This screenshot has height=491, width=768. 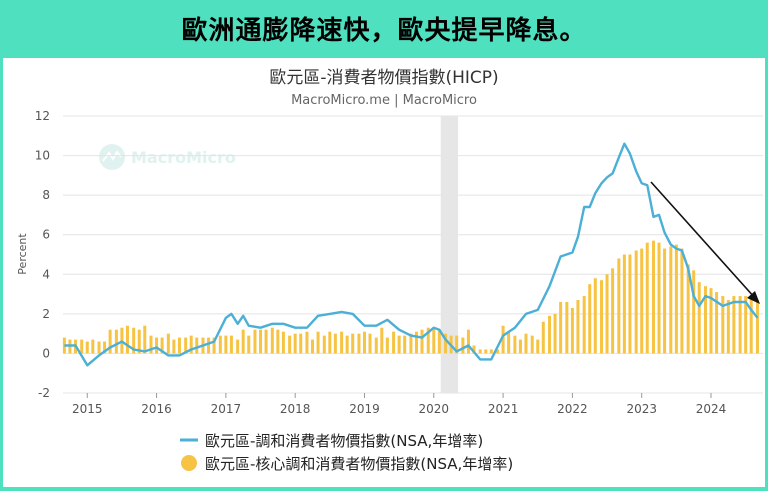 What do you see at coordinates (399, 404) in the screenshot?
I see `x-axis-ticks: 2015 2016 2017 2018 2019 2020 2021 2022 2023 2024` at bounding box center [399, 404].